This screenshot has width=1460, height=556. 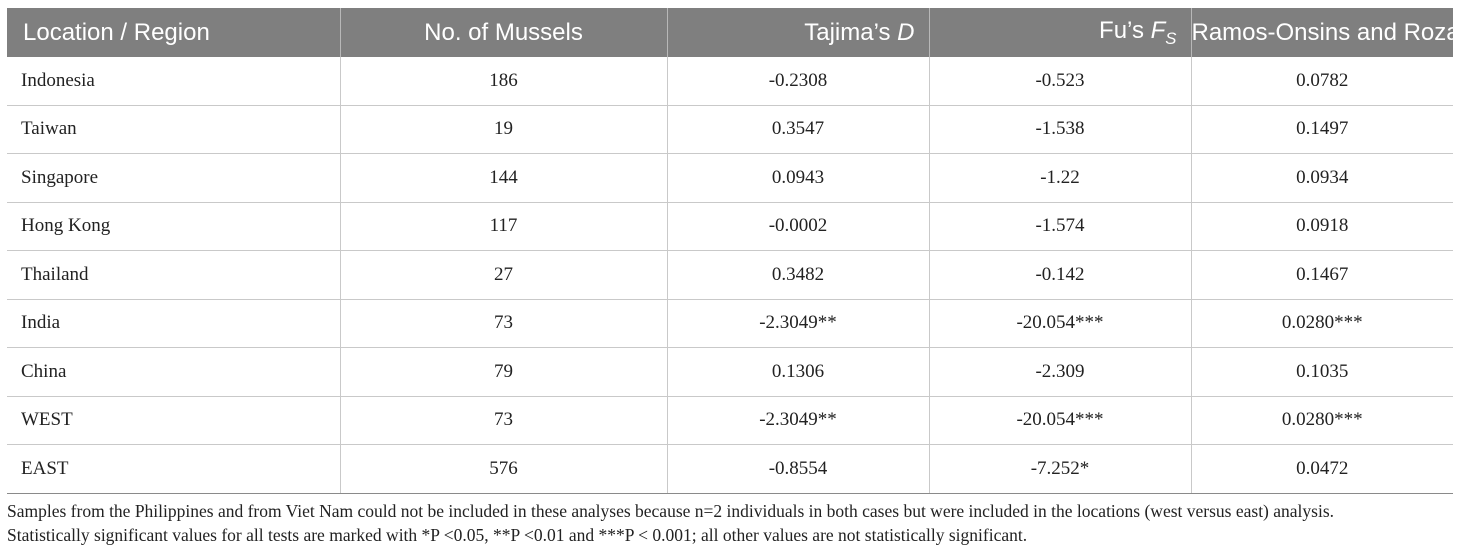 What do you see at coordinates (1171, 38) in the screenshot?
I see `header-fu-subscript: S` at bounding box center [1171, 38].